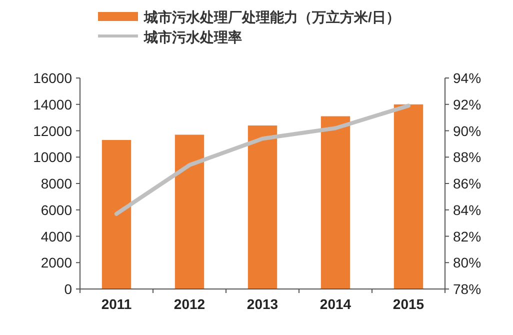 This screenshot has height=335, width=513. I want to click on y-tick-label: 4000, so click(56, 236).